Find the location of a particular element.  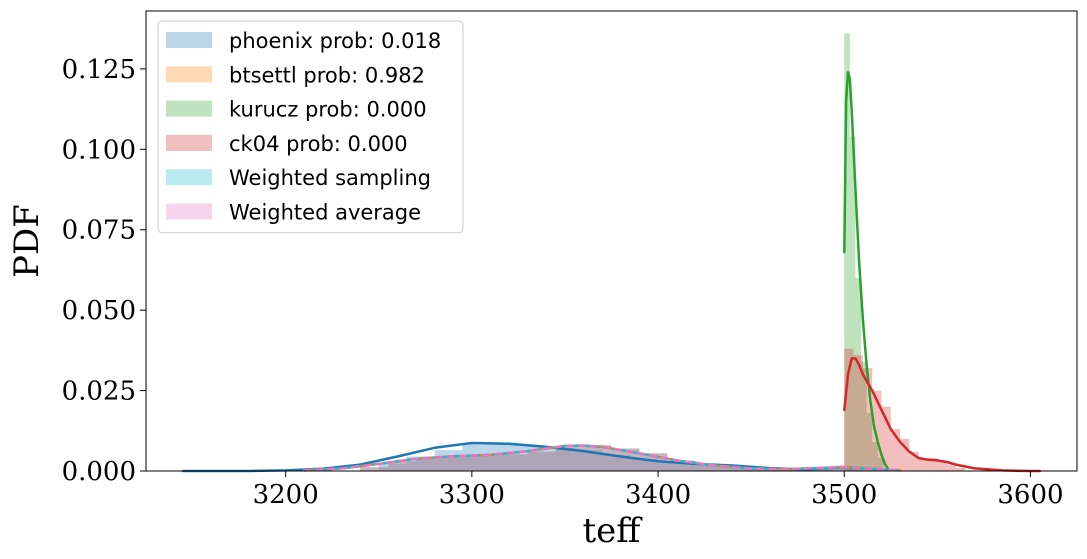

x-tick-label: 3300 is located at coordinates (472, 495).